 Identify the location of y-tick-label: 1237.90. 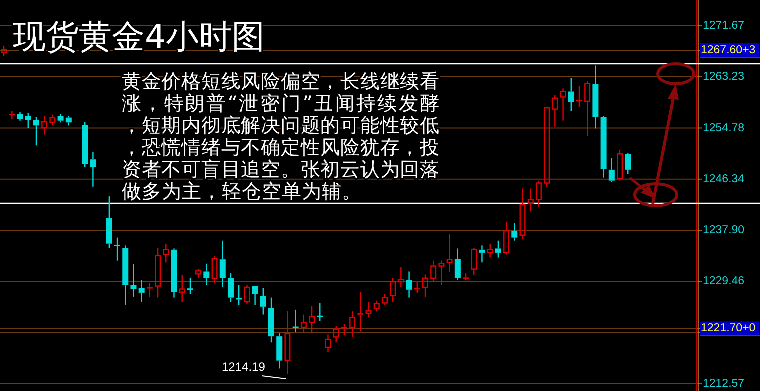
(724, 230).